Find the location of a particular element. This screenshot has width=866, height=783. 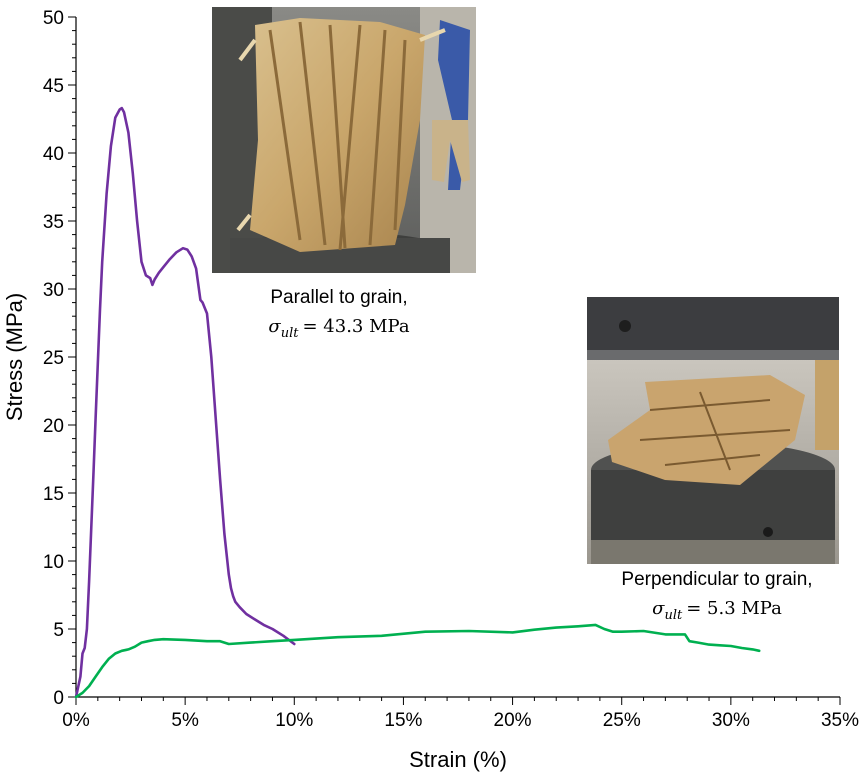

x-tick-label: 10% is located at coordinates (294, 720).